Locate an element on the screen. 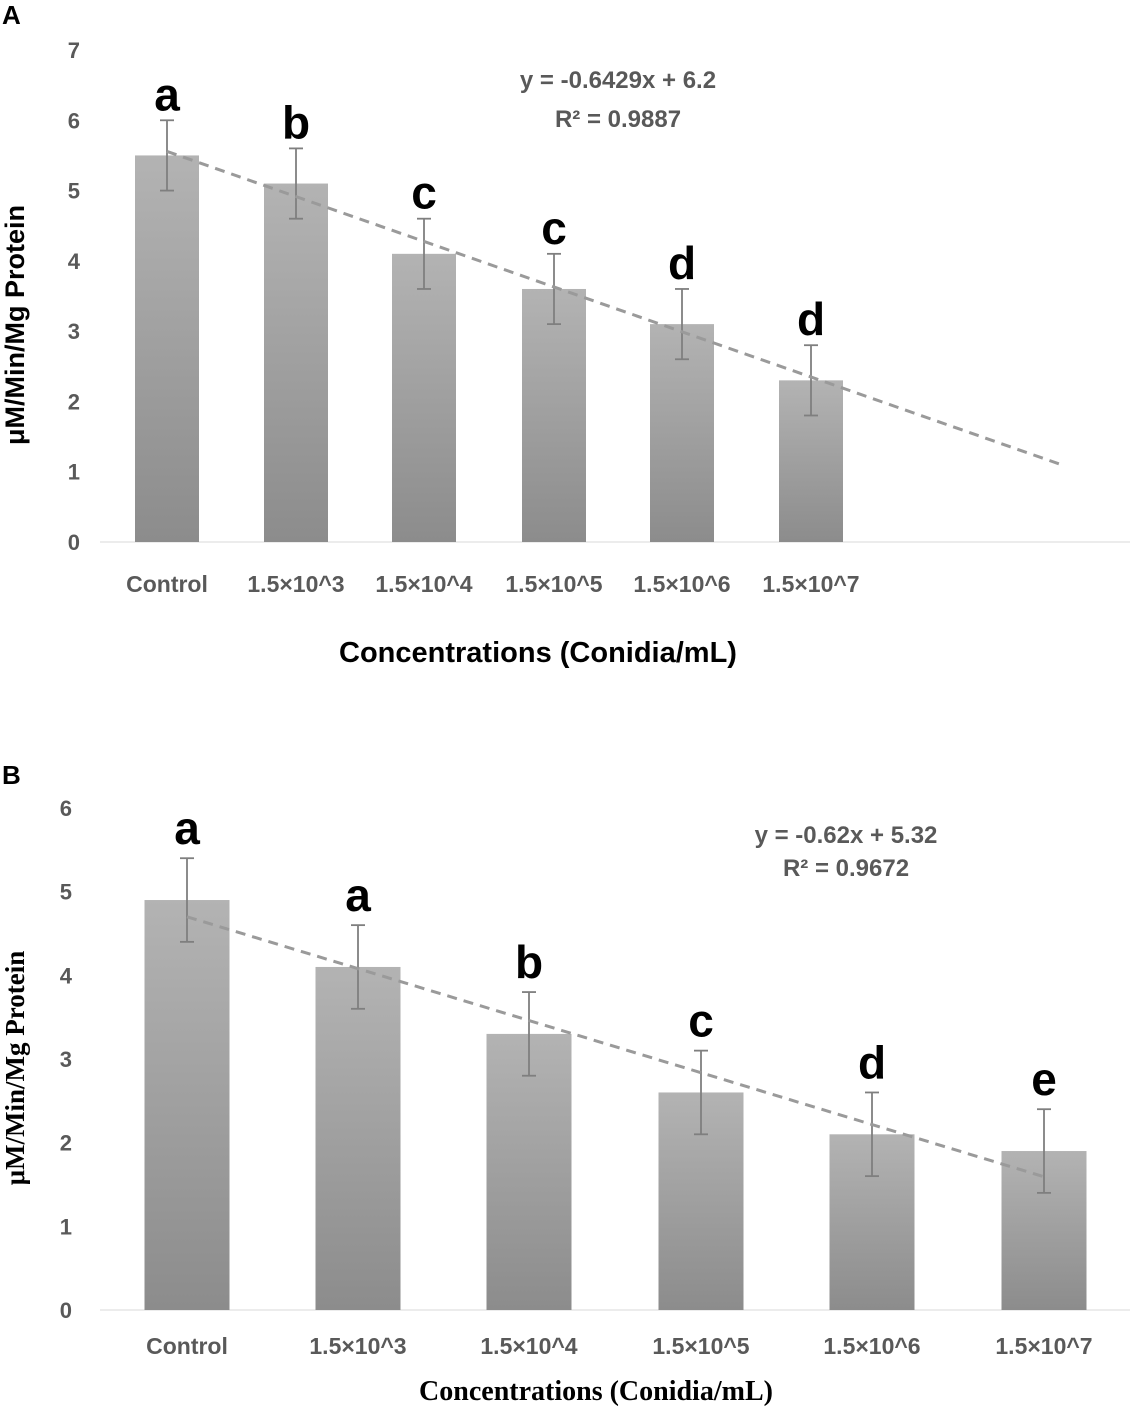 This screenshot has height=1409, width=1134. trend-equation-b: y = -0.62x + 5.32 is located at coordinates (846, 835).